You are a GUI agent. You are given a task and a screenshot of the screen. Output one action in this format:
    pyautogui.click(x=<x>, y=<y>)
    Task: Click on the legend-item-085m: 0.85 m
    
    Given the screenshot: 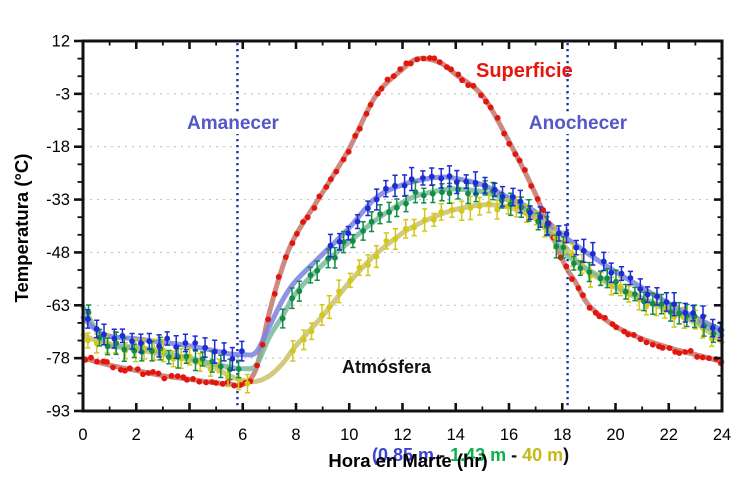 What is the action you would take?
    pyautogui.click(x=406, y=455)
    